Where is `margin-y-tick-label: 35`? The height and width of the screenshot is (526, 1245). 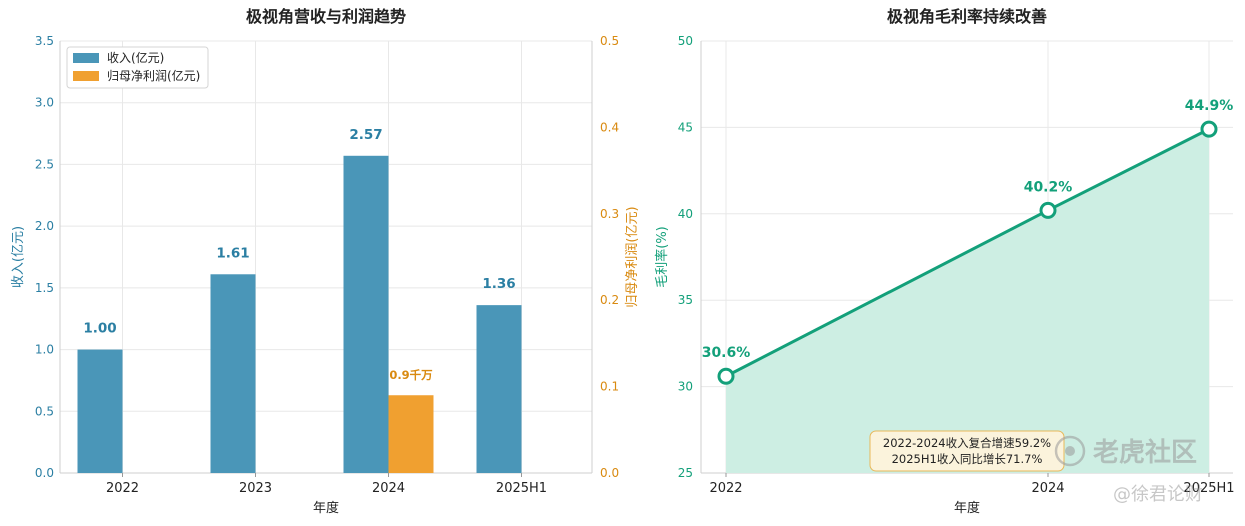
margin-y-tick-label: 35 is located at coordinates (685, 300).